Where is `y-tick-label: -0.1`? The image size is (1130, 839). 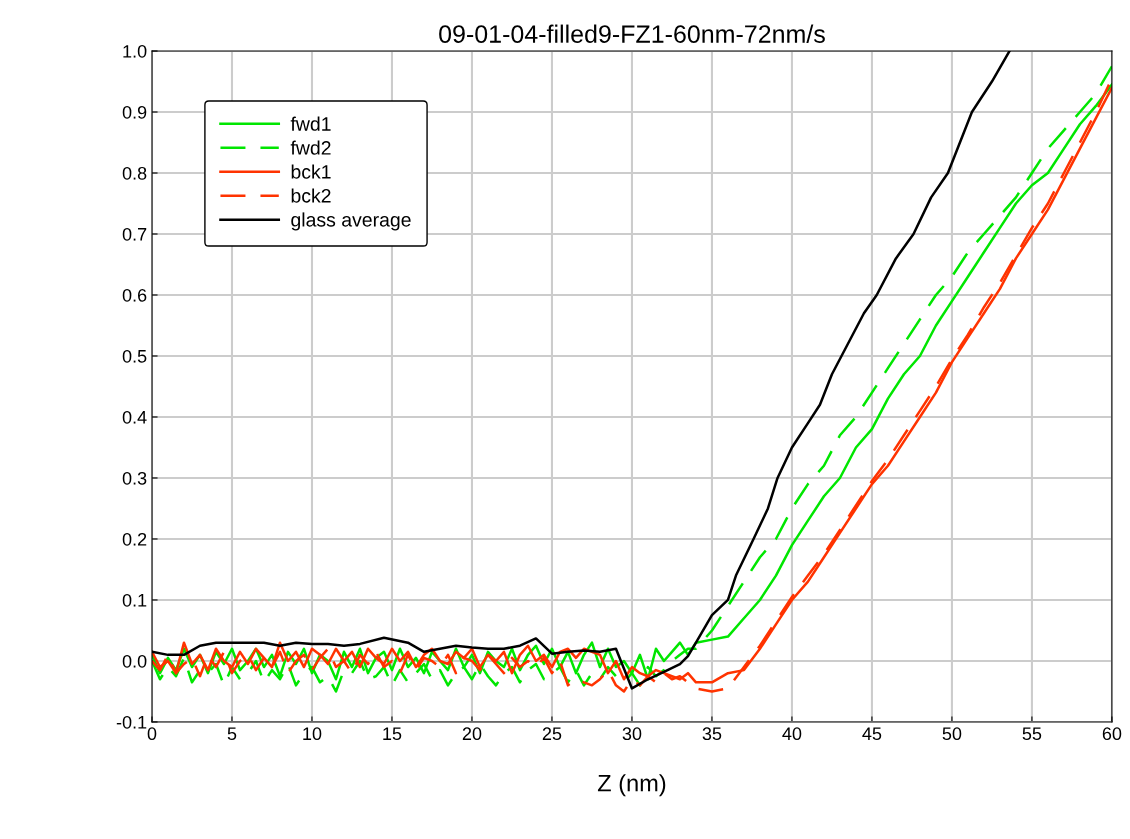
y-tick-label: -0.1 is located at coordinates (131, 722).